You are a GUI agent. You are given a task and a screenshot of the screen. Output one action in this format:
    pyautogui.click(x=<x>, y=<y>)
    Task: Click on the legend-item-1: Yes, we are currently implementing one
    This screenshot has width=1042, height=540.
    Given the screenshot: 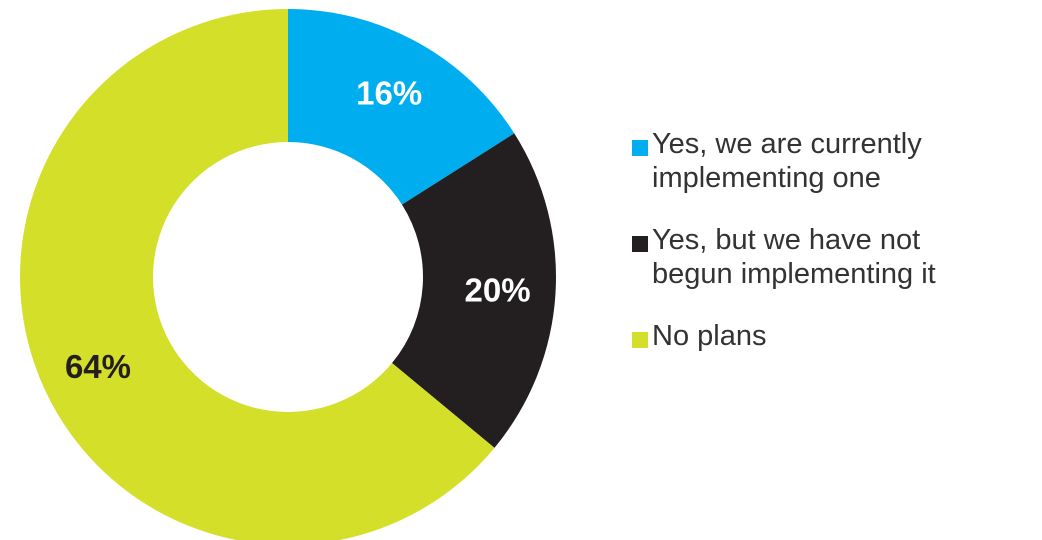 What is the action you would take?
    pyautogui.click(x=832, y=161)
    